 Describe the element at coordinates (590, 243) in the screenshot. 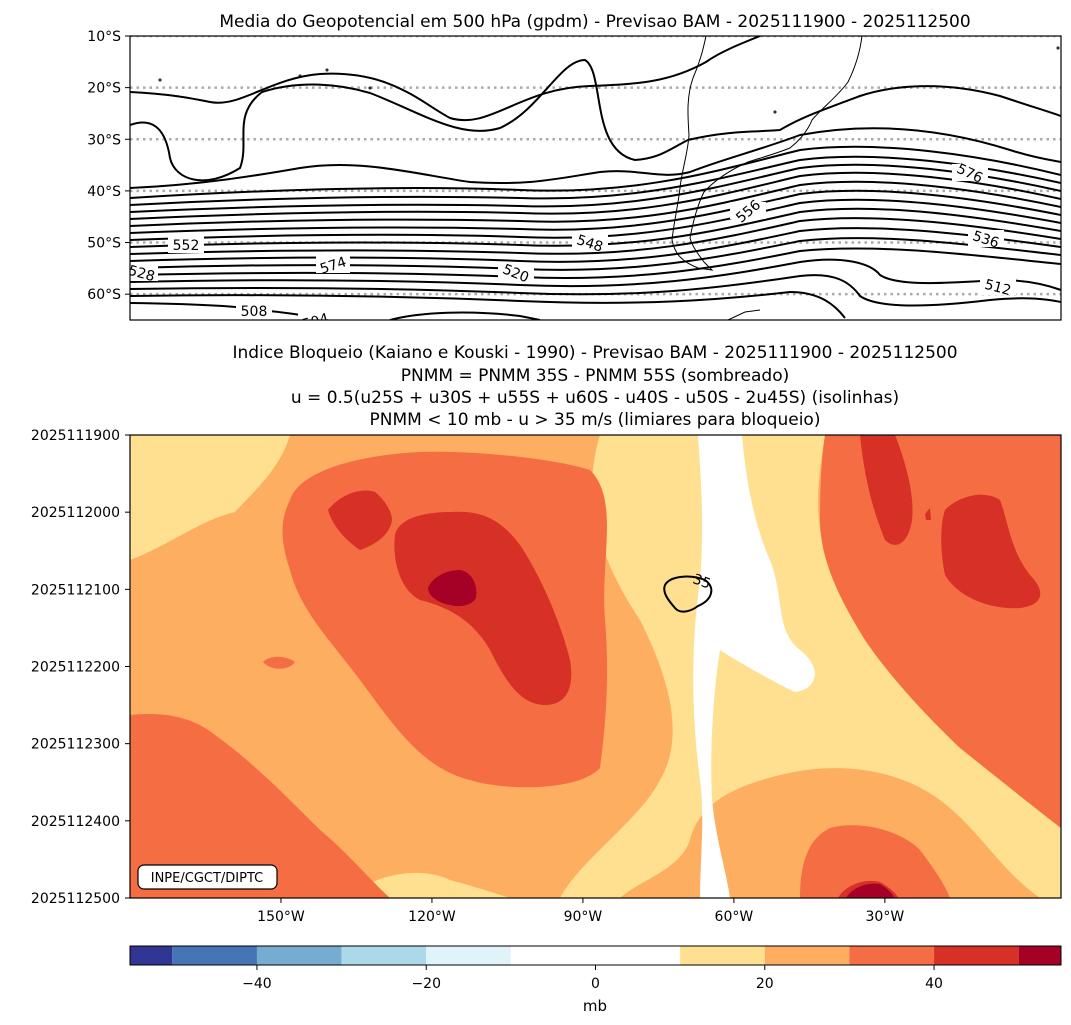

I see `contour-label: 548` at that location.